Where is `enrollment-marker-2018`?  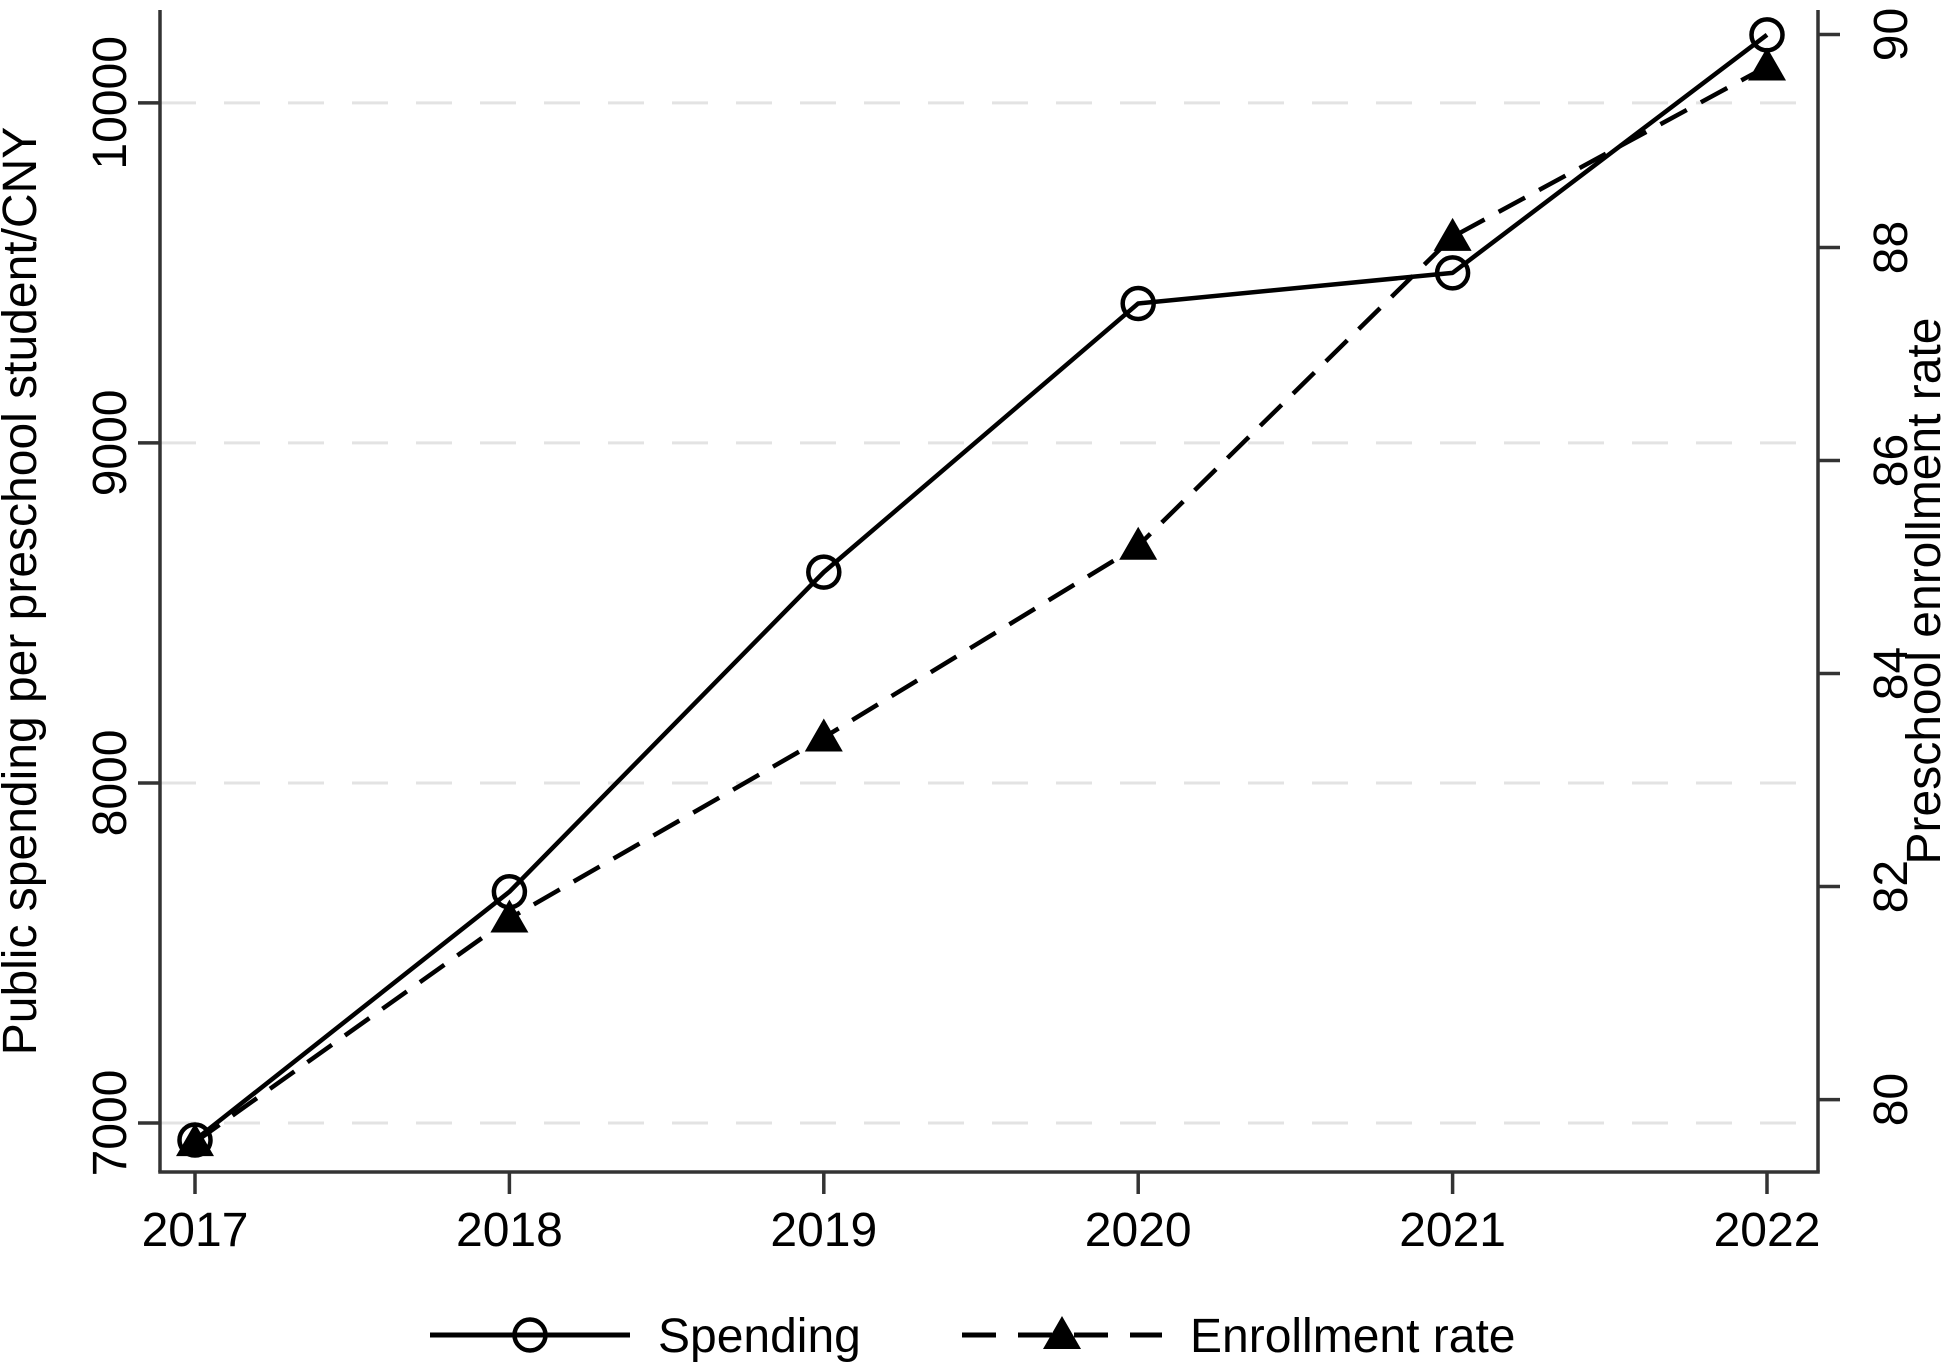
enrollment-marker-2018 is located at coordinates (509, 916).